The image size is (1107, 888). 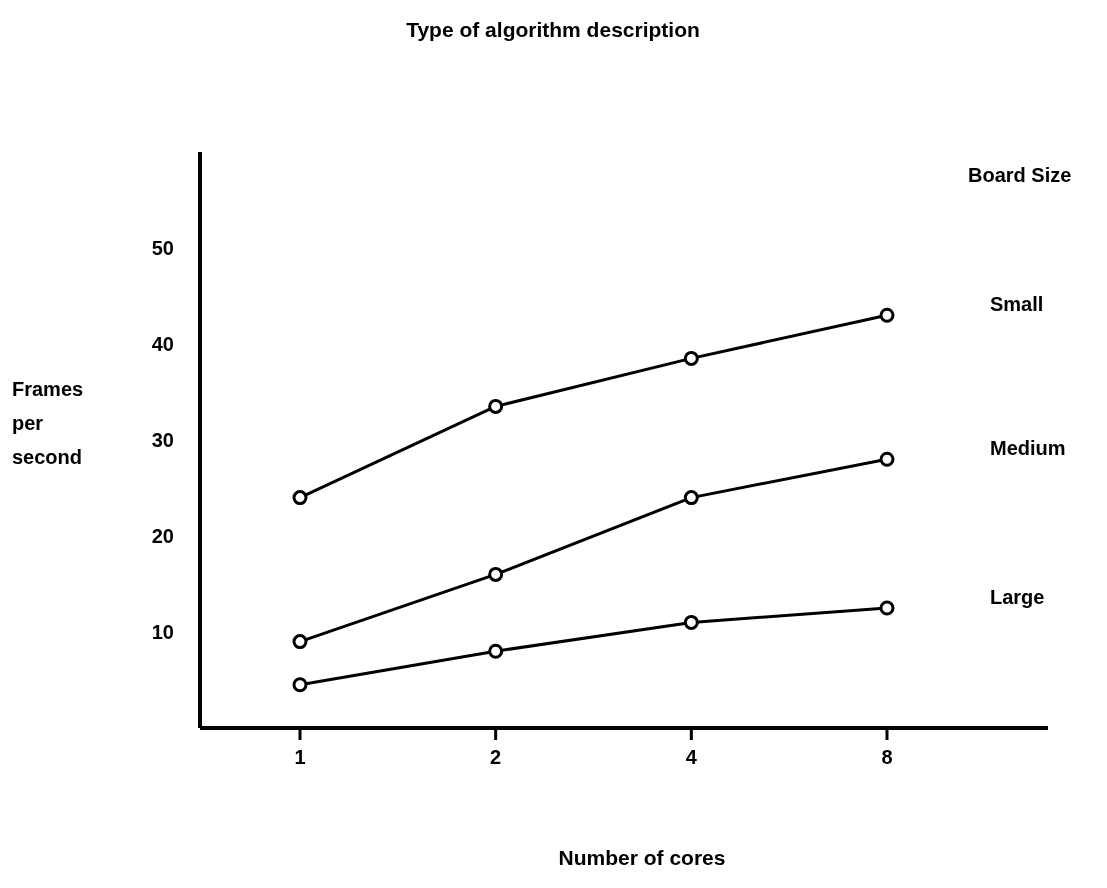 I want to click on y-tick-label: 40, so click(x=162, y=344).